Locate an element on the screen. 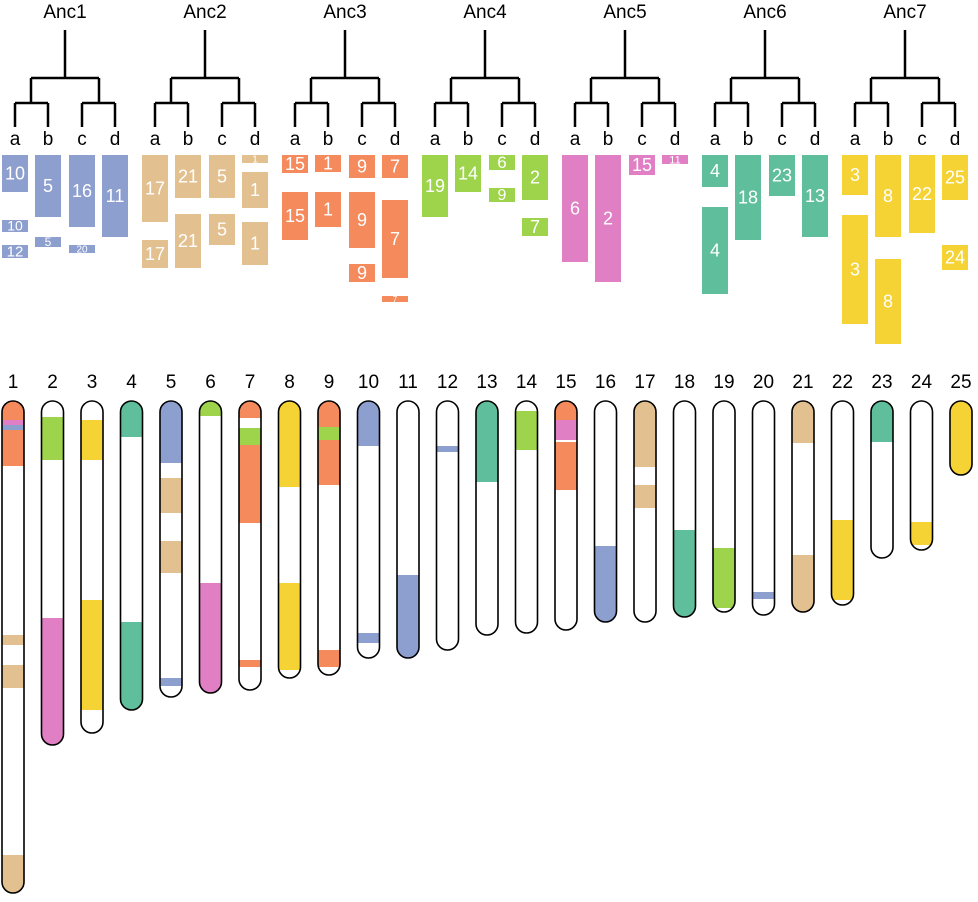  chromosome-label: 18 is located at coordinates (684, 382).